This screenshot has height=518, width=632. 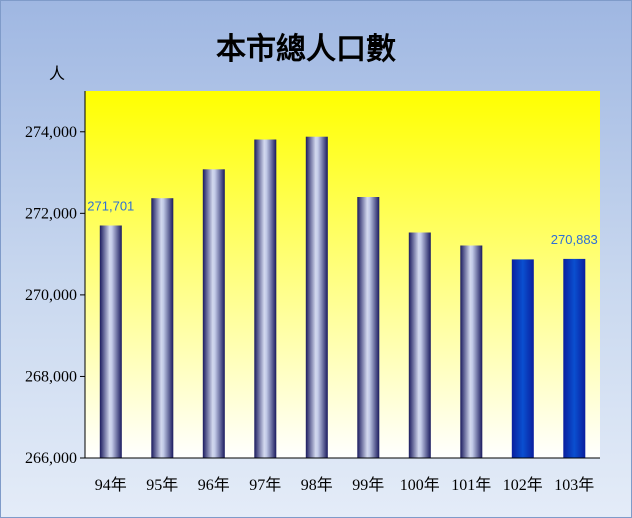 What do you see at coordinates (574, 485) in the screenshot?
I see `x-tick-label: 103年` at bounding box center [574, 485].